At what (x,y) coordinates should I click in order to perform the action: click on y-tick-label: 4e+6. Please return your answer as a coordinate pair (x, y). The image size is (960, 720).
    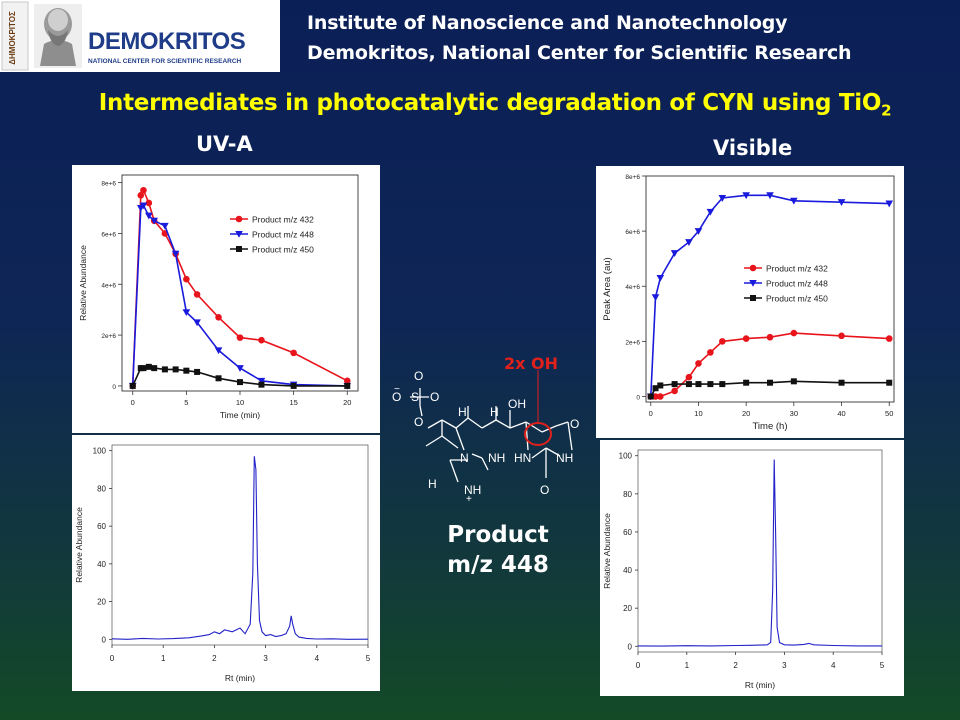
    Looking at the image, I should click on (108, 285).